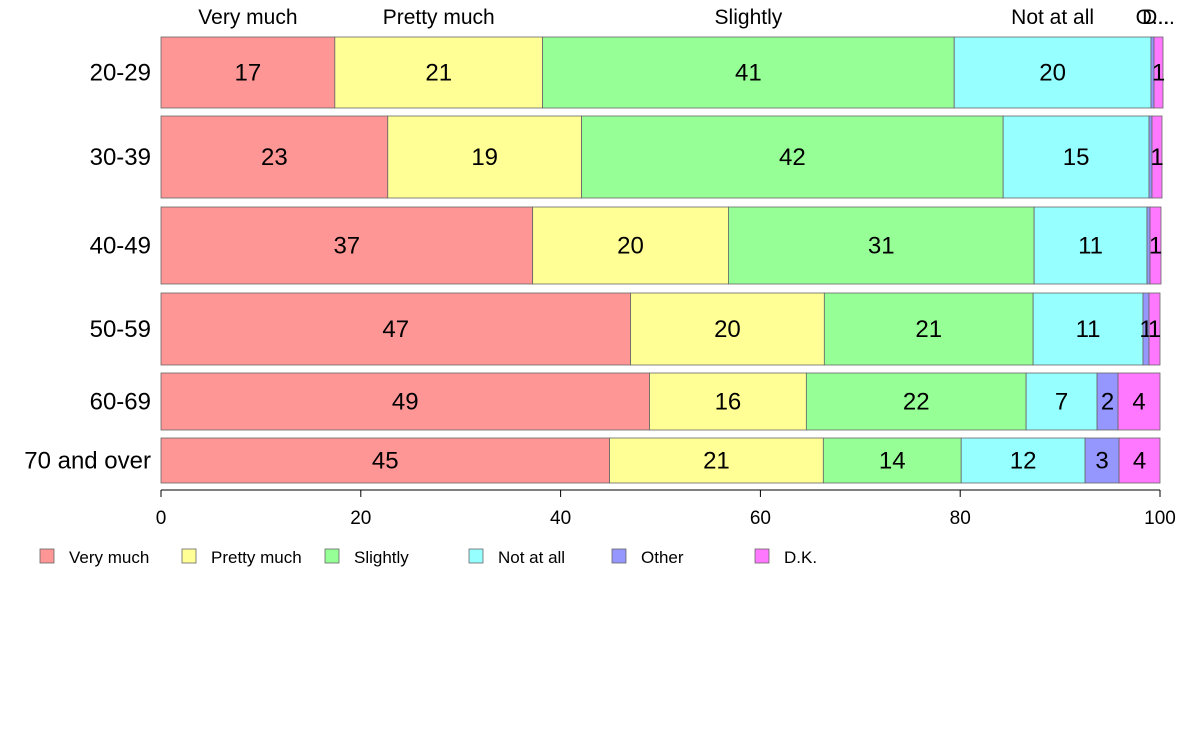 This screenshot has width=1188, height=736. Describe the element at coordinates (120, 73) in the screenshot. I see `category-label: 20-29` at that location.